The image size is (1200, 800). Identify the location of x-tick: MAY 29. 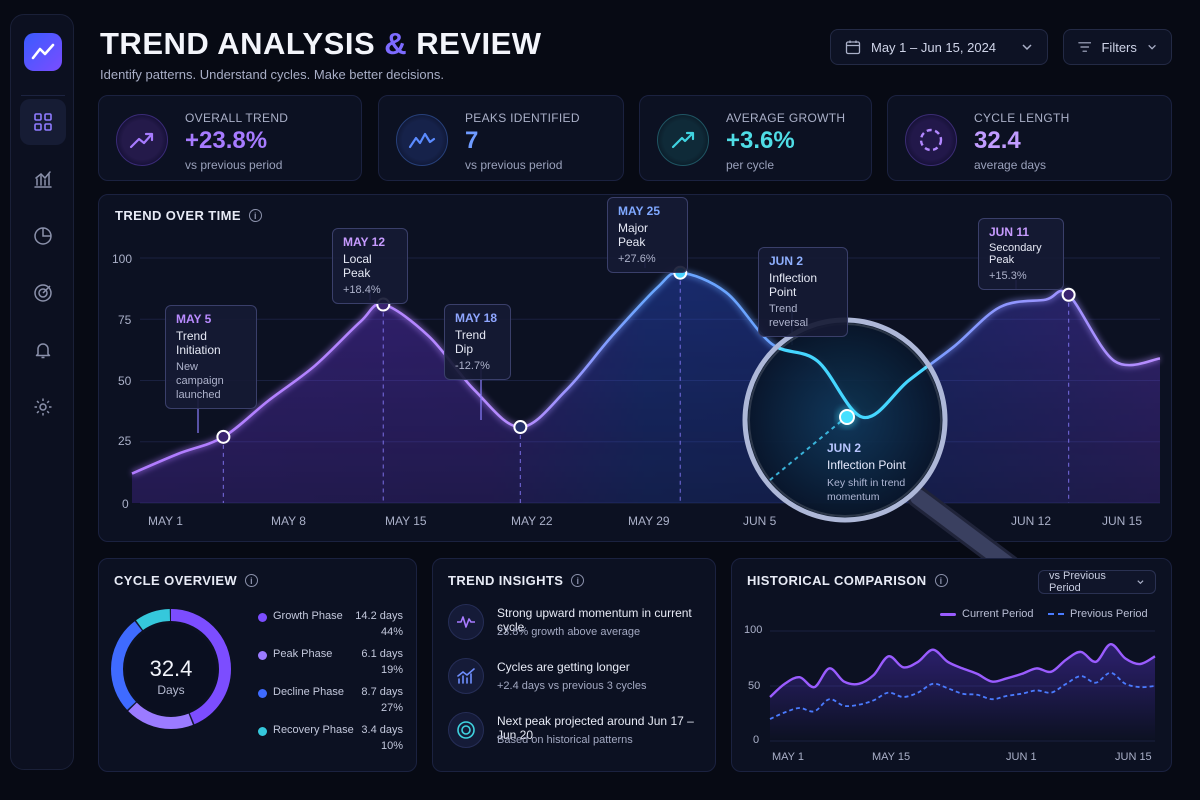
(649, 521).